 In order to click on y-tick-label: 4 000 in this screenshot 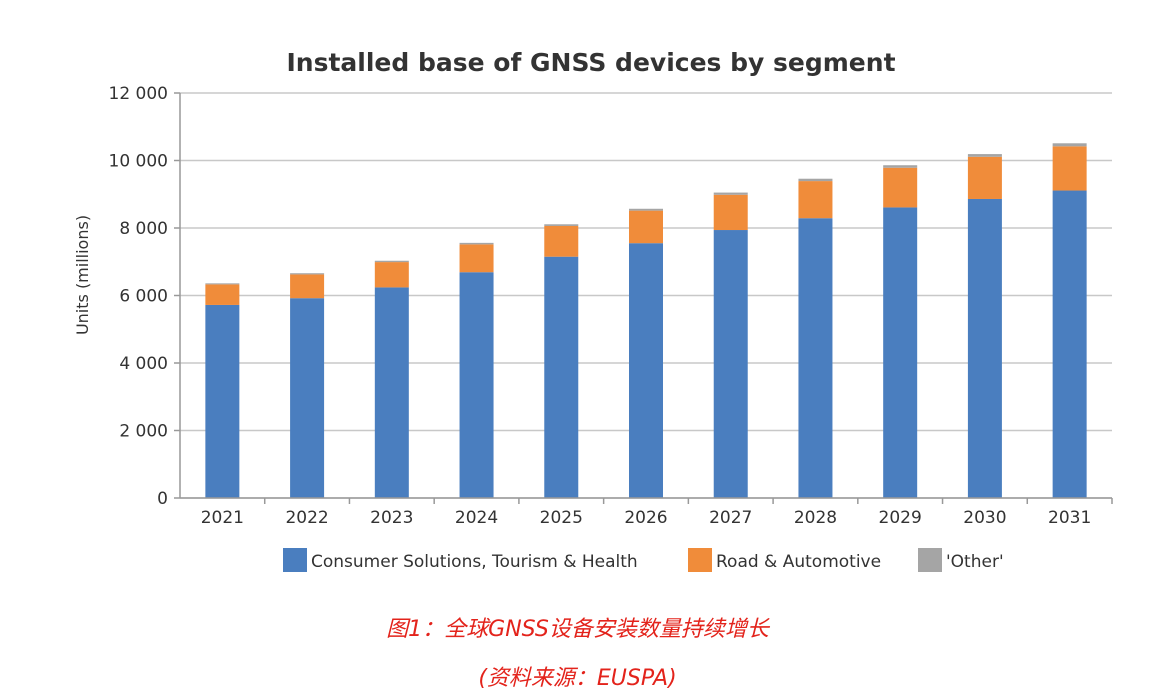, I will do `click(143, 364)`.